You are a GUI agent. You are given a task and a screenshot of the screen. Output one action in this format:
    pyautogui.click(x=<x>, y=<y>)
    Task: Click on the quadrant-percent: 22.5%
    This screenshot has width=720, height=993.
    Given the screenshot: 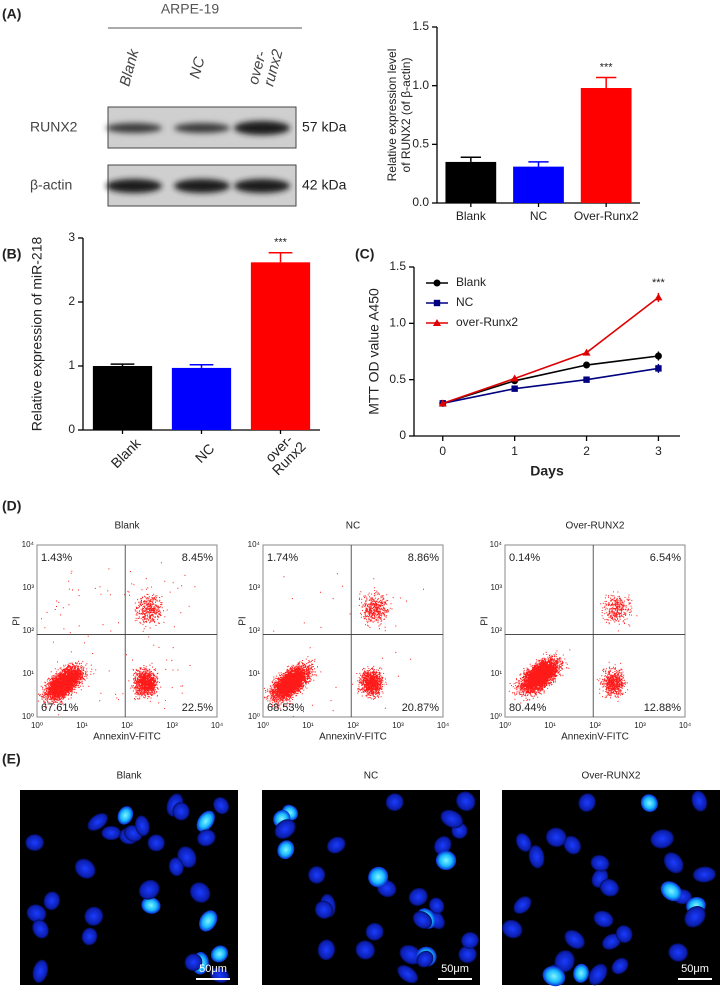 What is the action you would take?
    pyautogui.click(x=197, y=708)
    